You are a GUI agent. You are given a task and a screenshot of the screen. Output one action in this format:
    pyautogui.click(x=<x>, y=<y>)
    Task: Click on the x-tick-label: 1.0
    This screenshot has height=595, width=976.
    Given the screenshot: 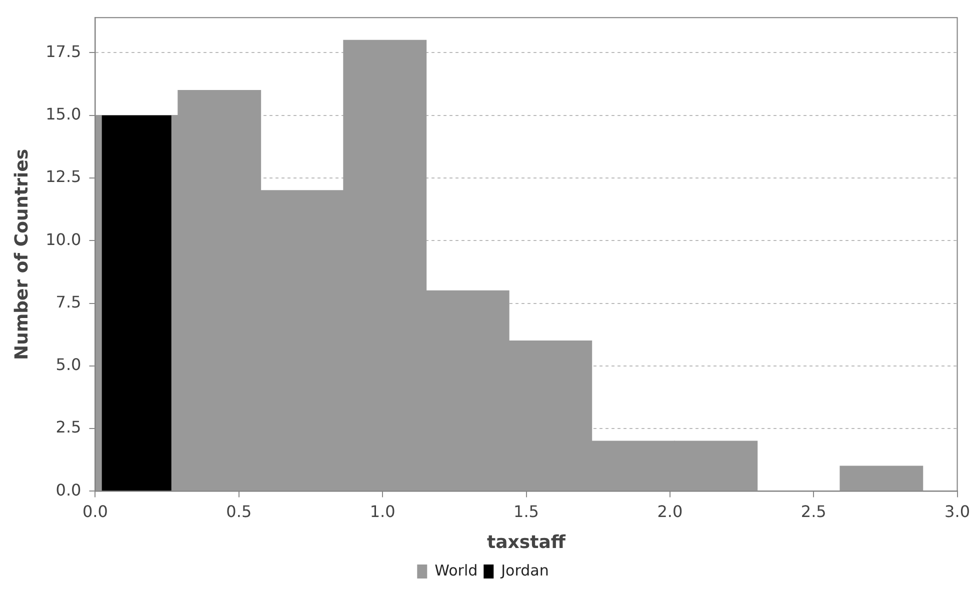 What is the action you would take?
    pyautogui.click(x=383, y=511)
    